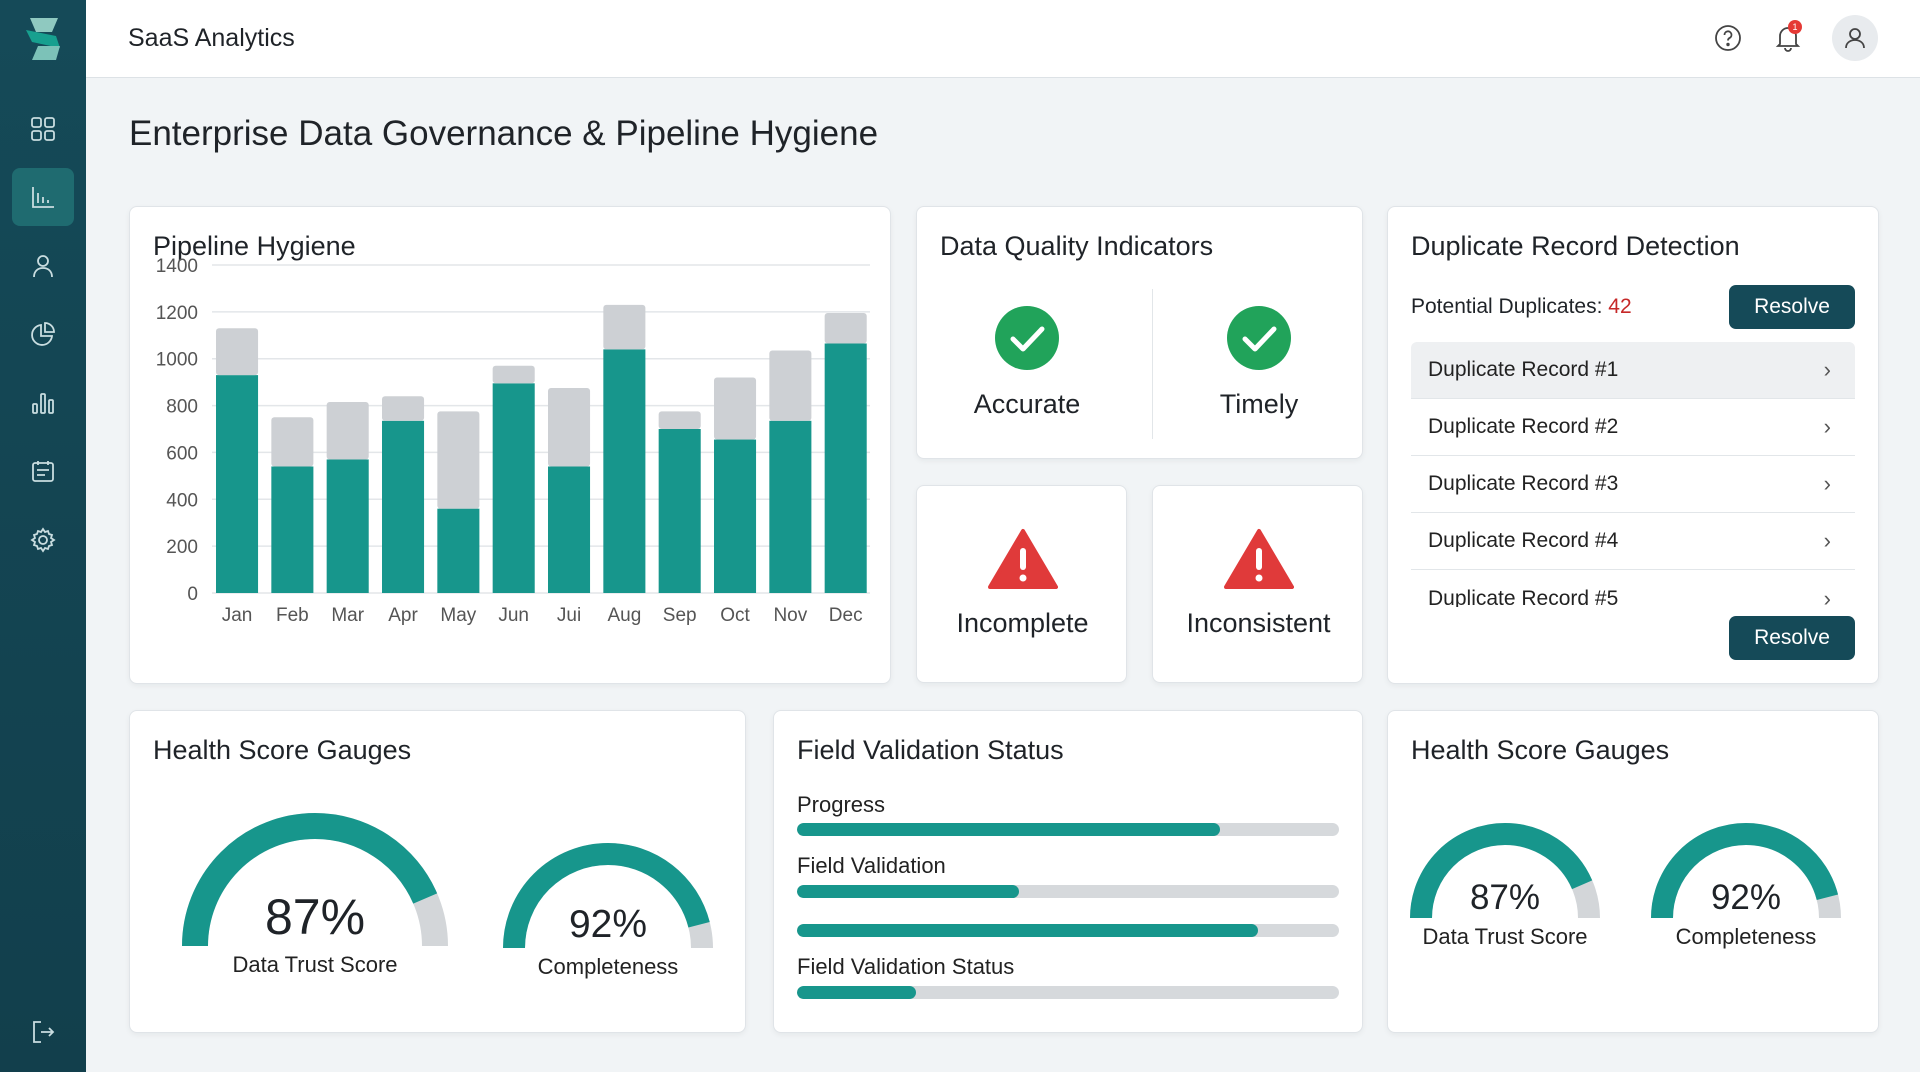  What do you see at coordinates (1633, 427) in the screenshot?
I see `duplicate-record-2: Duplicate Record #2 ›` at bounding box center [1633, 427].